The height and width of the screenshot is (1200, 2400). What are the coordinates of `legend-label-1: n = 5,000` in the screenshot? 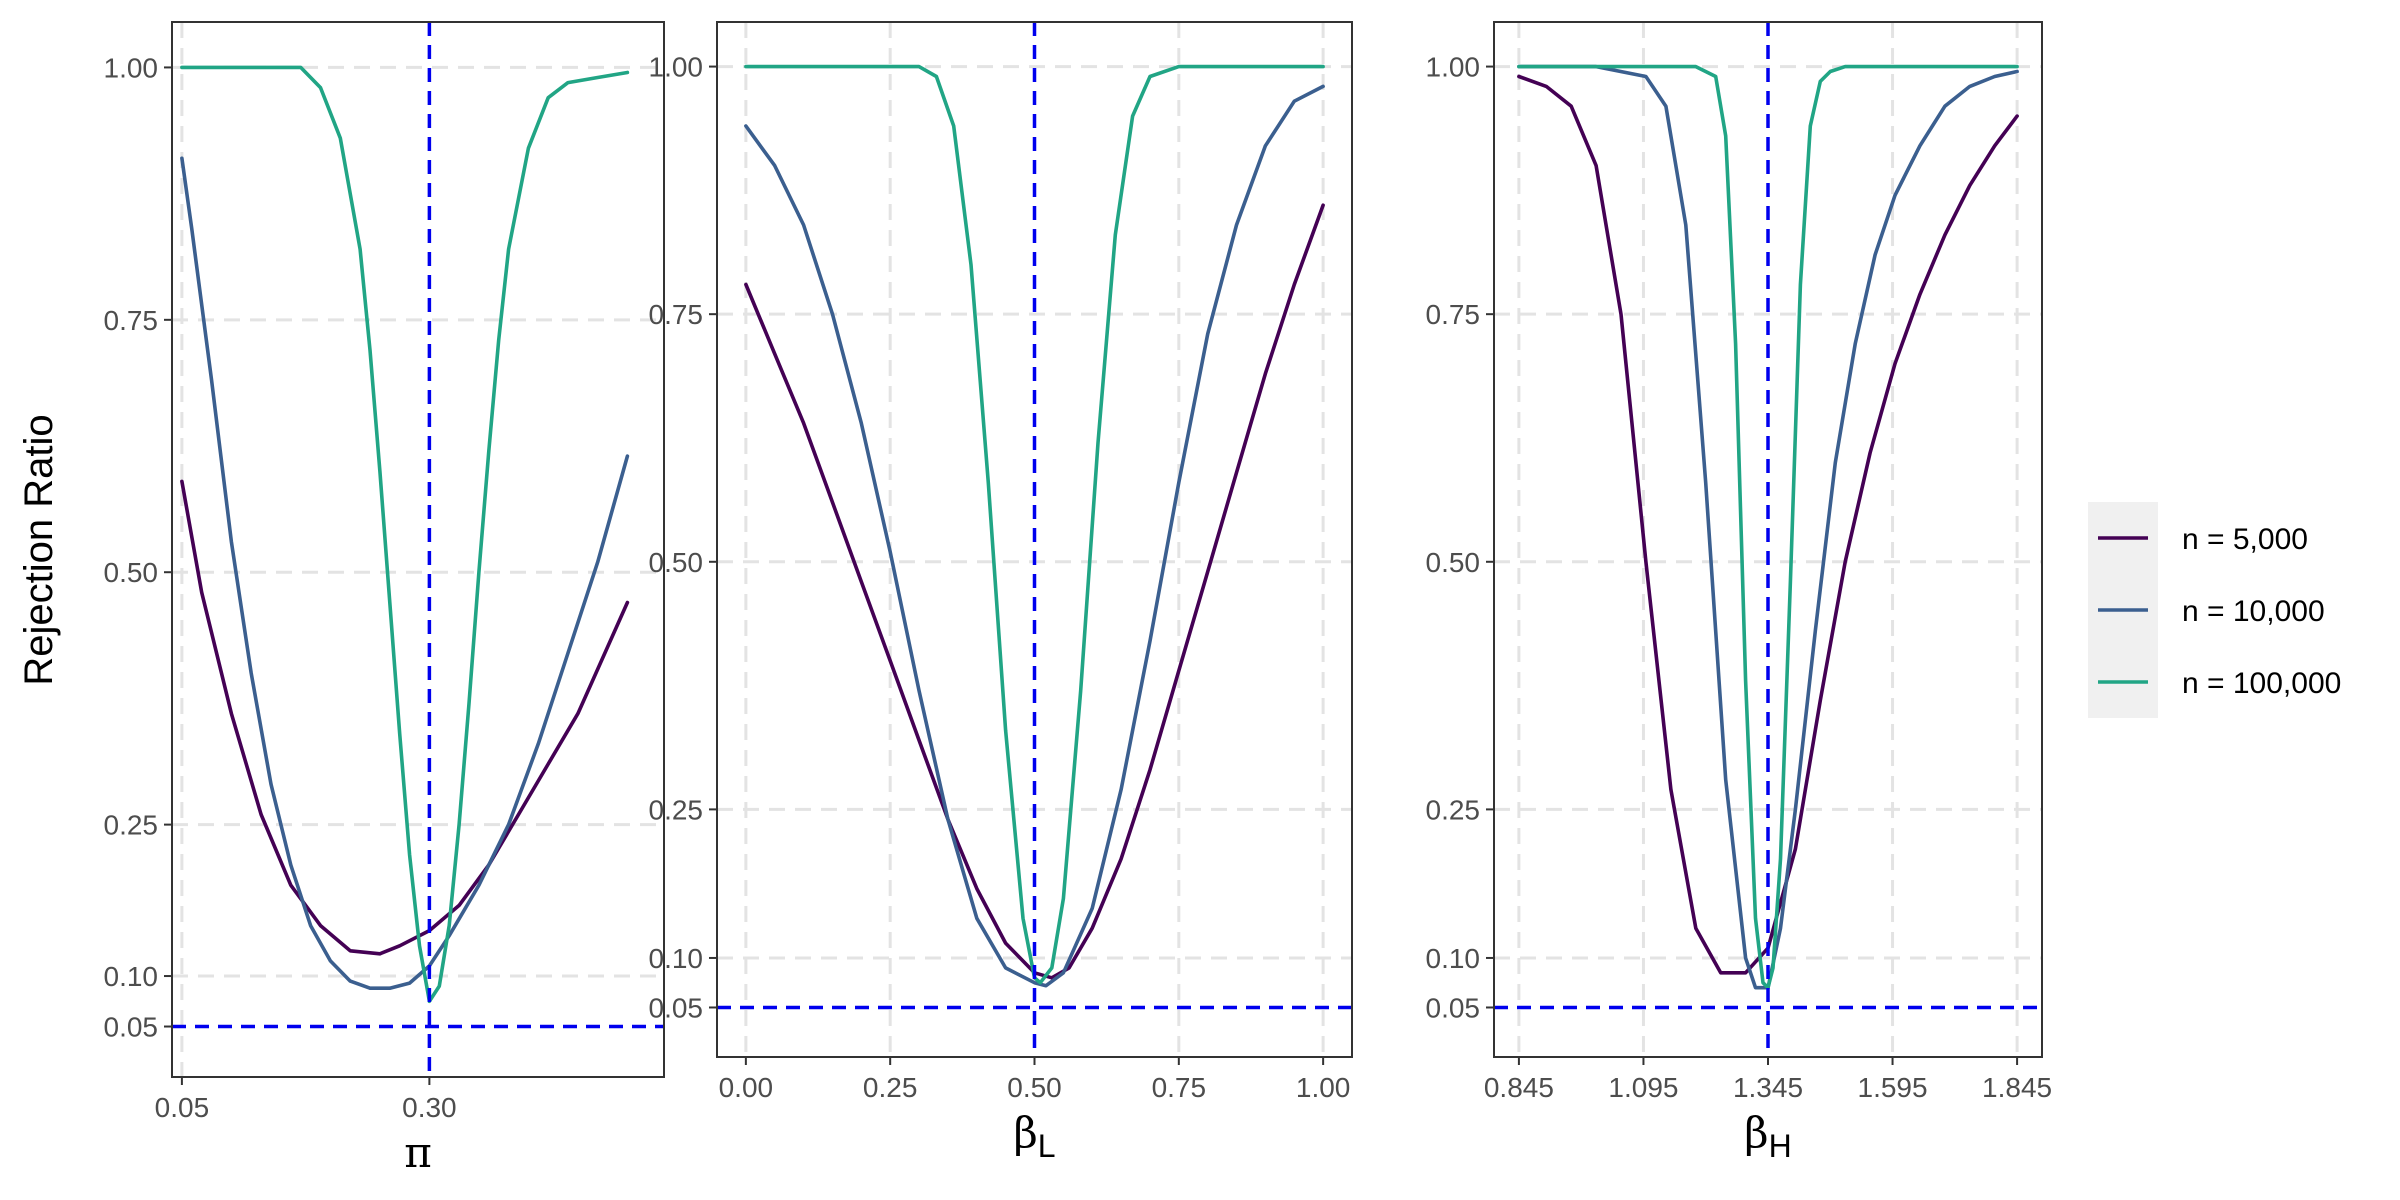 It's located at (2245, 539).